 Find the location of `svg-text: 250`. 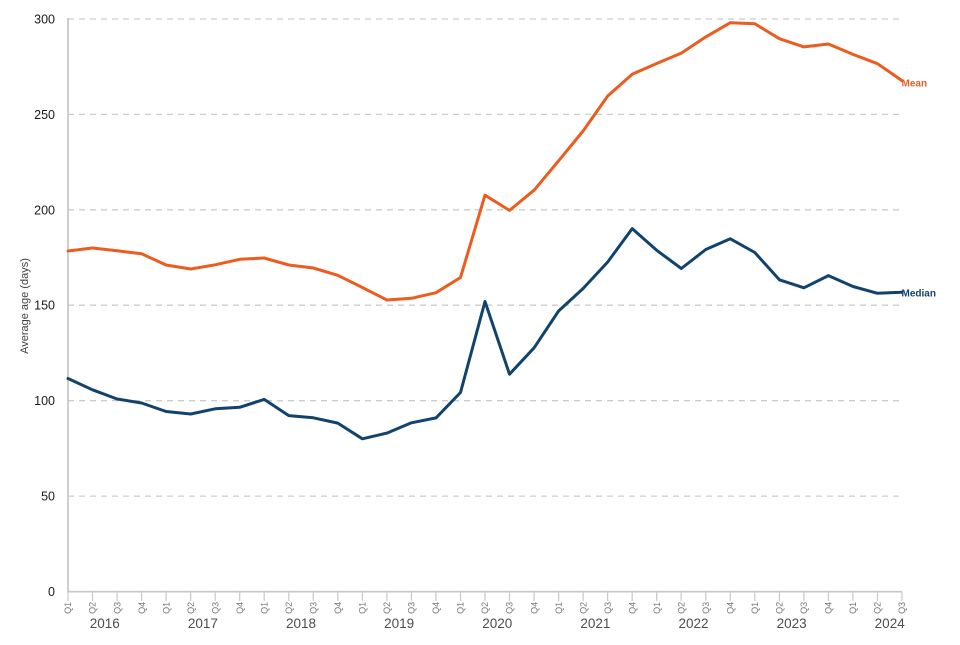

svg-text: 250 is located at coordinates (44, 115).